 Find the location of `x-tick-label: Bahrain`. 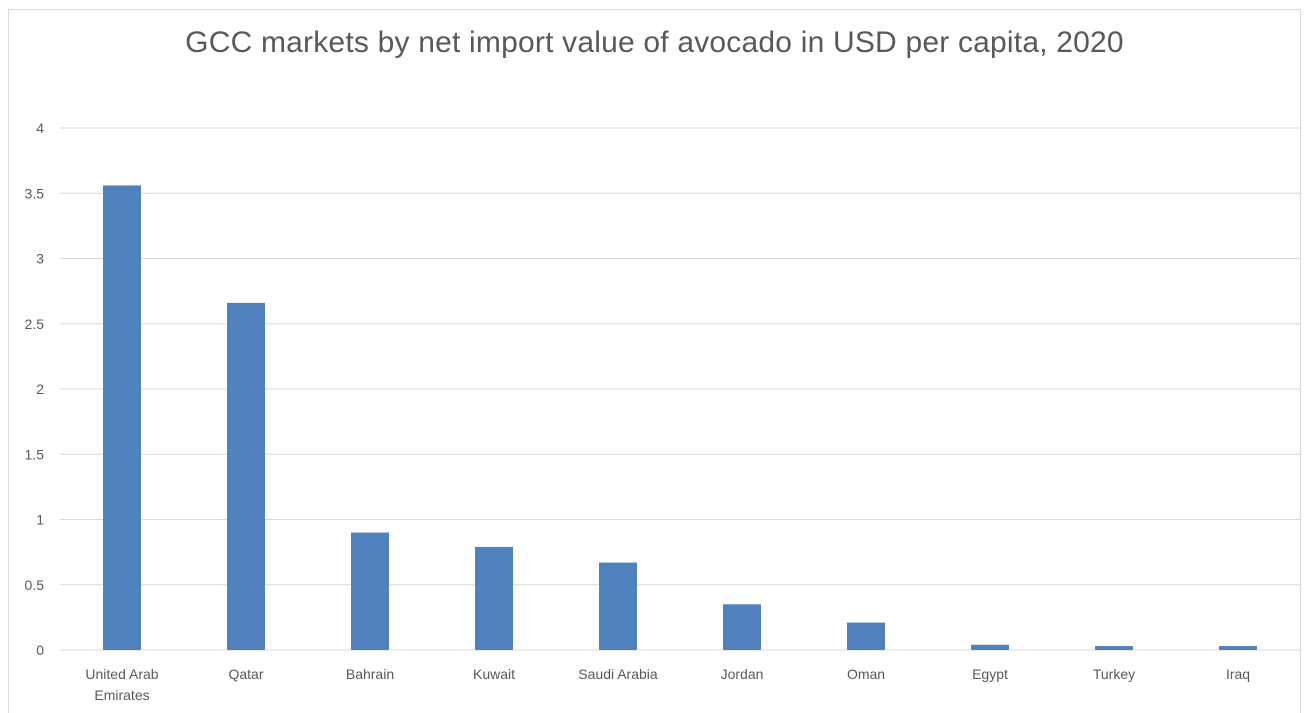

x-tick-label: Bahrain is located at coordinates (370, 674).